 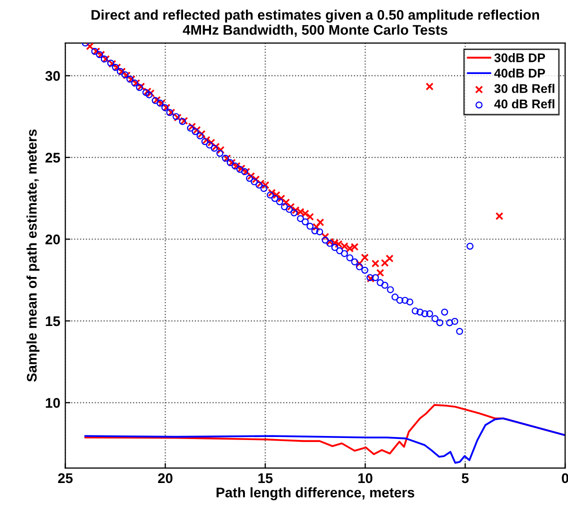 I want to click on x-tick-label: 10, so click(x=365, y=478).